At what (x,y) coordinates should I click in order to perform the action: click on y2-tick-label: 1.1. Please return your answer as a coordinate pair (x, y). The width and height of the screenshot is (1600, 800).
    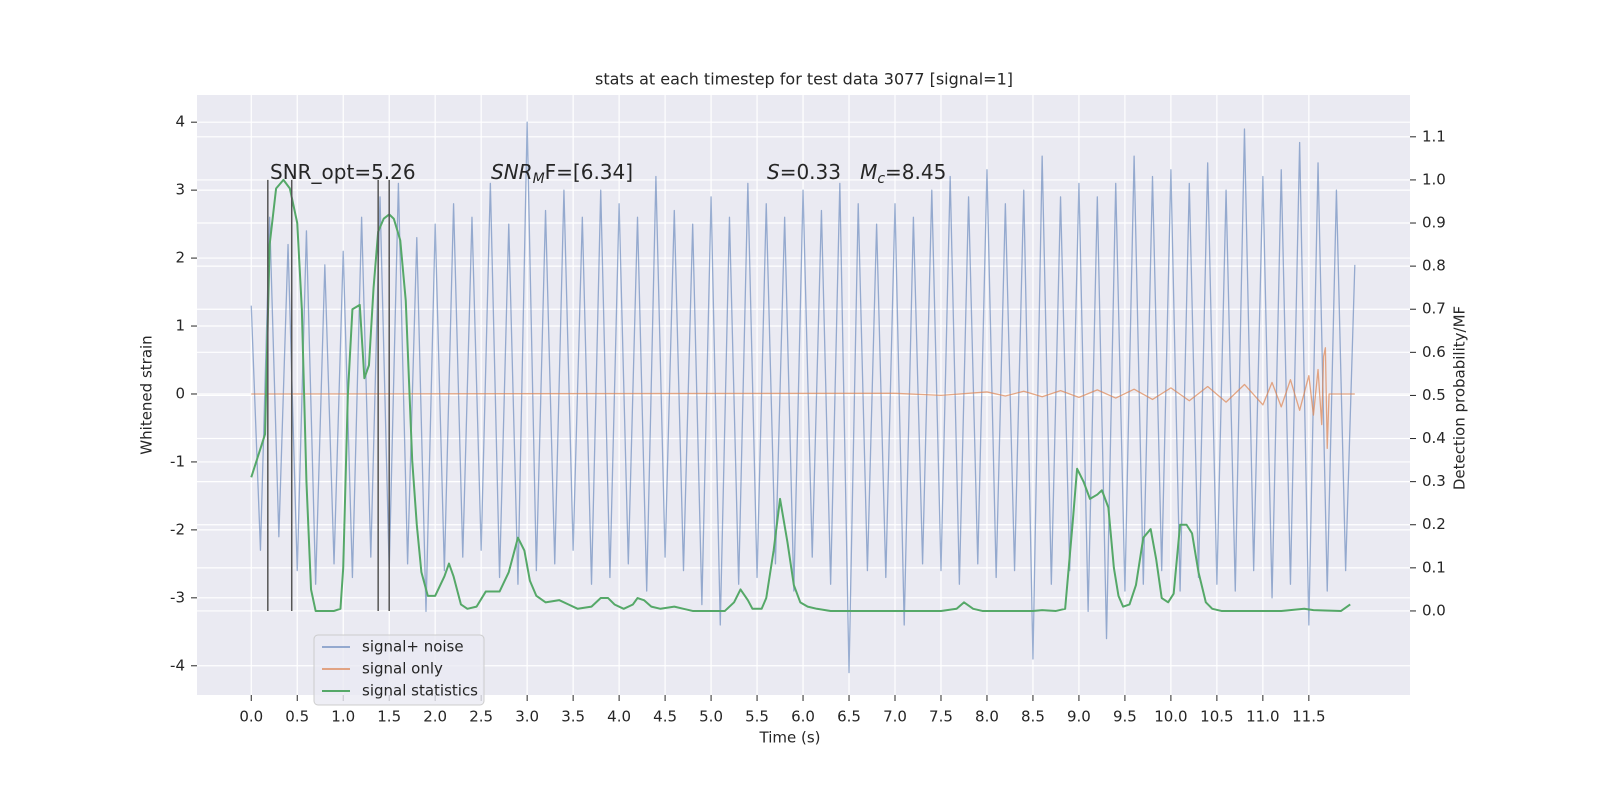
    Looking at the image, I should click on (1434, 136).